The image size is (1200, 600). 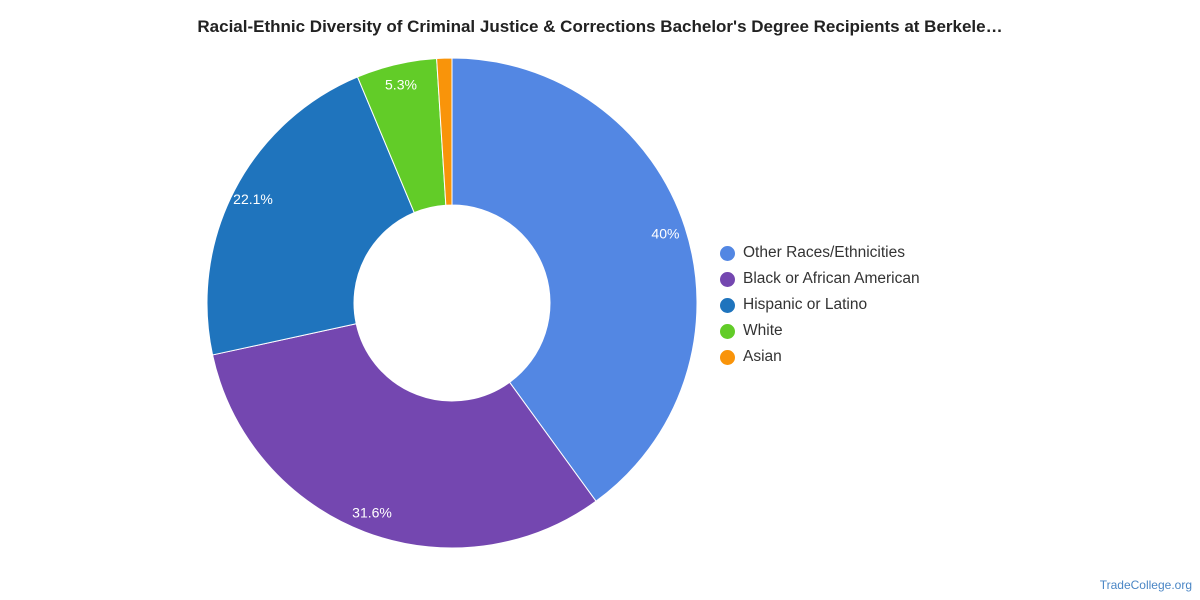 I want to click on slice-label: 31.6%, so click(x=372, y=513).